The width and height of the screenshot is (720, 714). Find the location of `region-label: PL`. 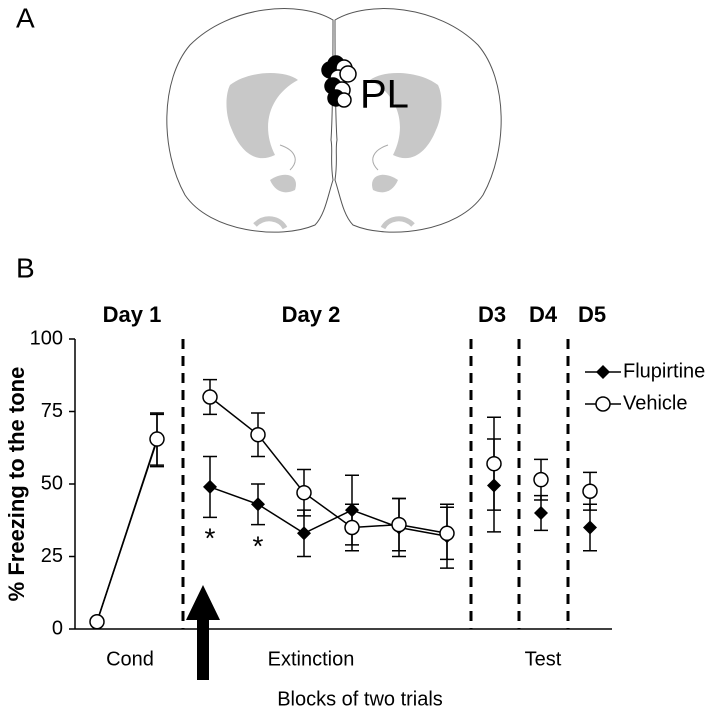

region-label: PL is located at coordinates (384, 95).